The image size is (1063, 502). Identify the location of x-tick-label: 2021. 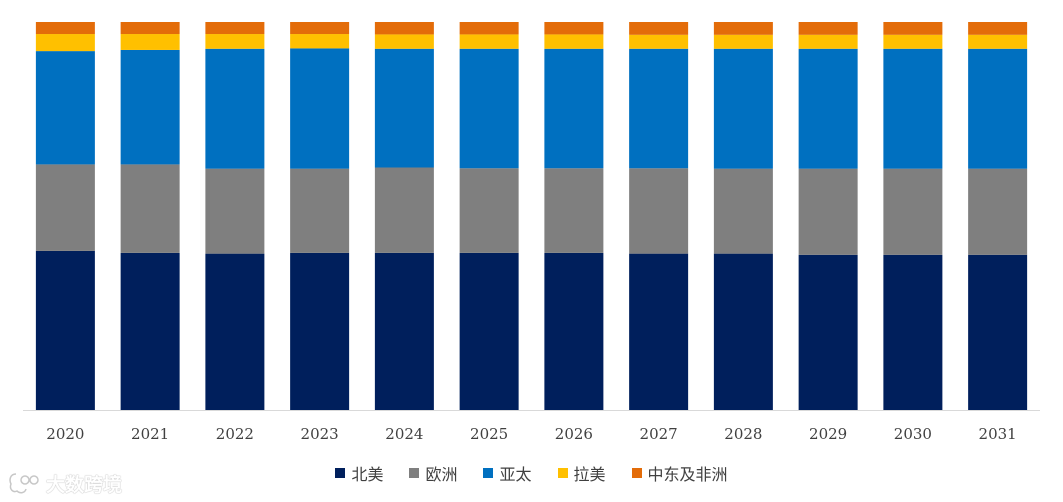
(150, 434).